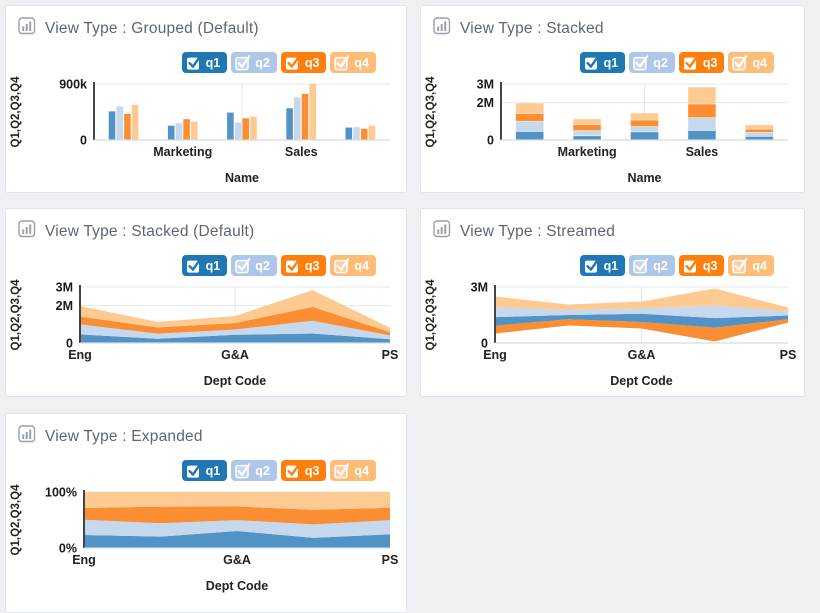 This screenshot has height=613, width=820. I want to click on svg-text: 0%, so click(68, 549).